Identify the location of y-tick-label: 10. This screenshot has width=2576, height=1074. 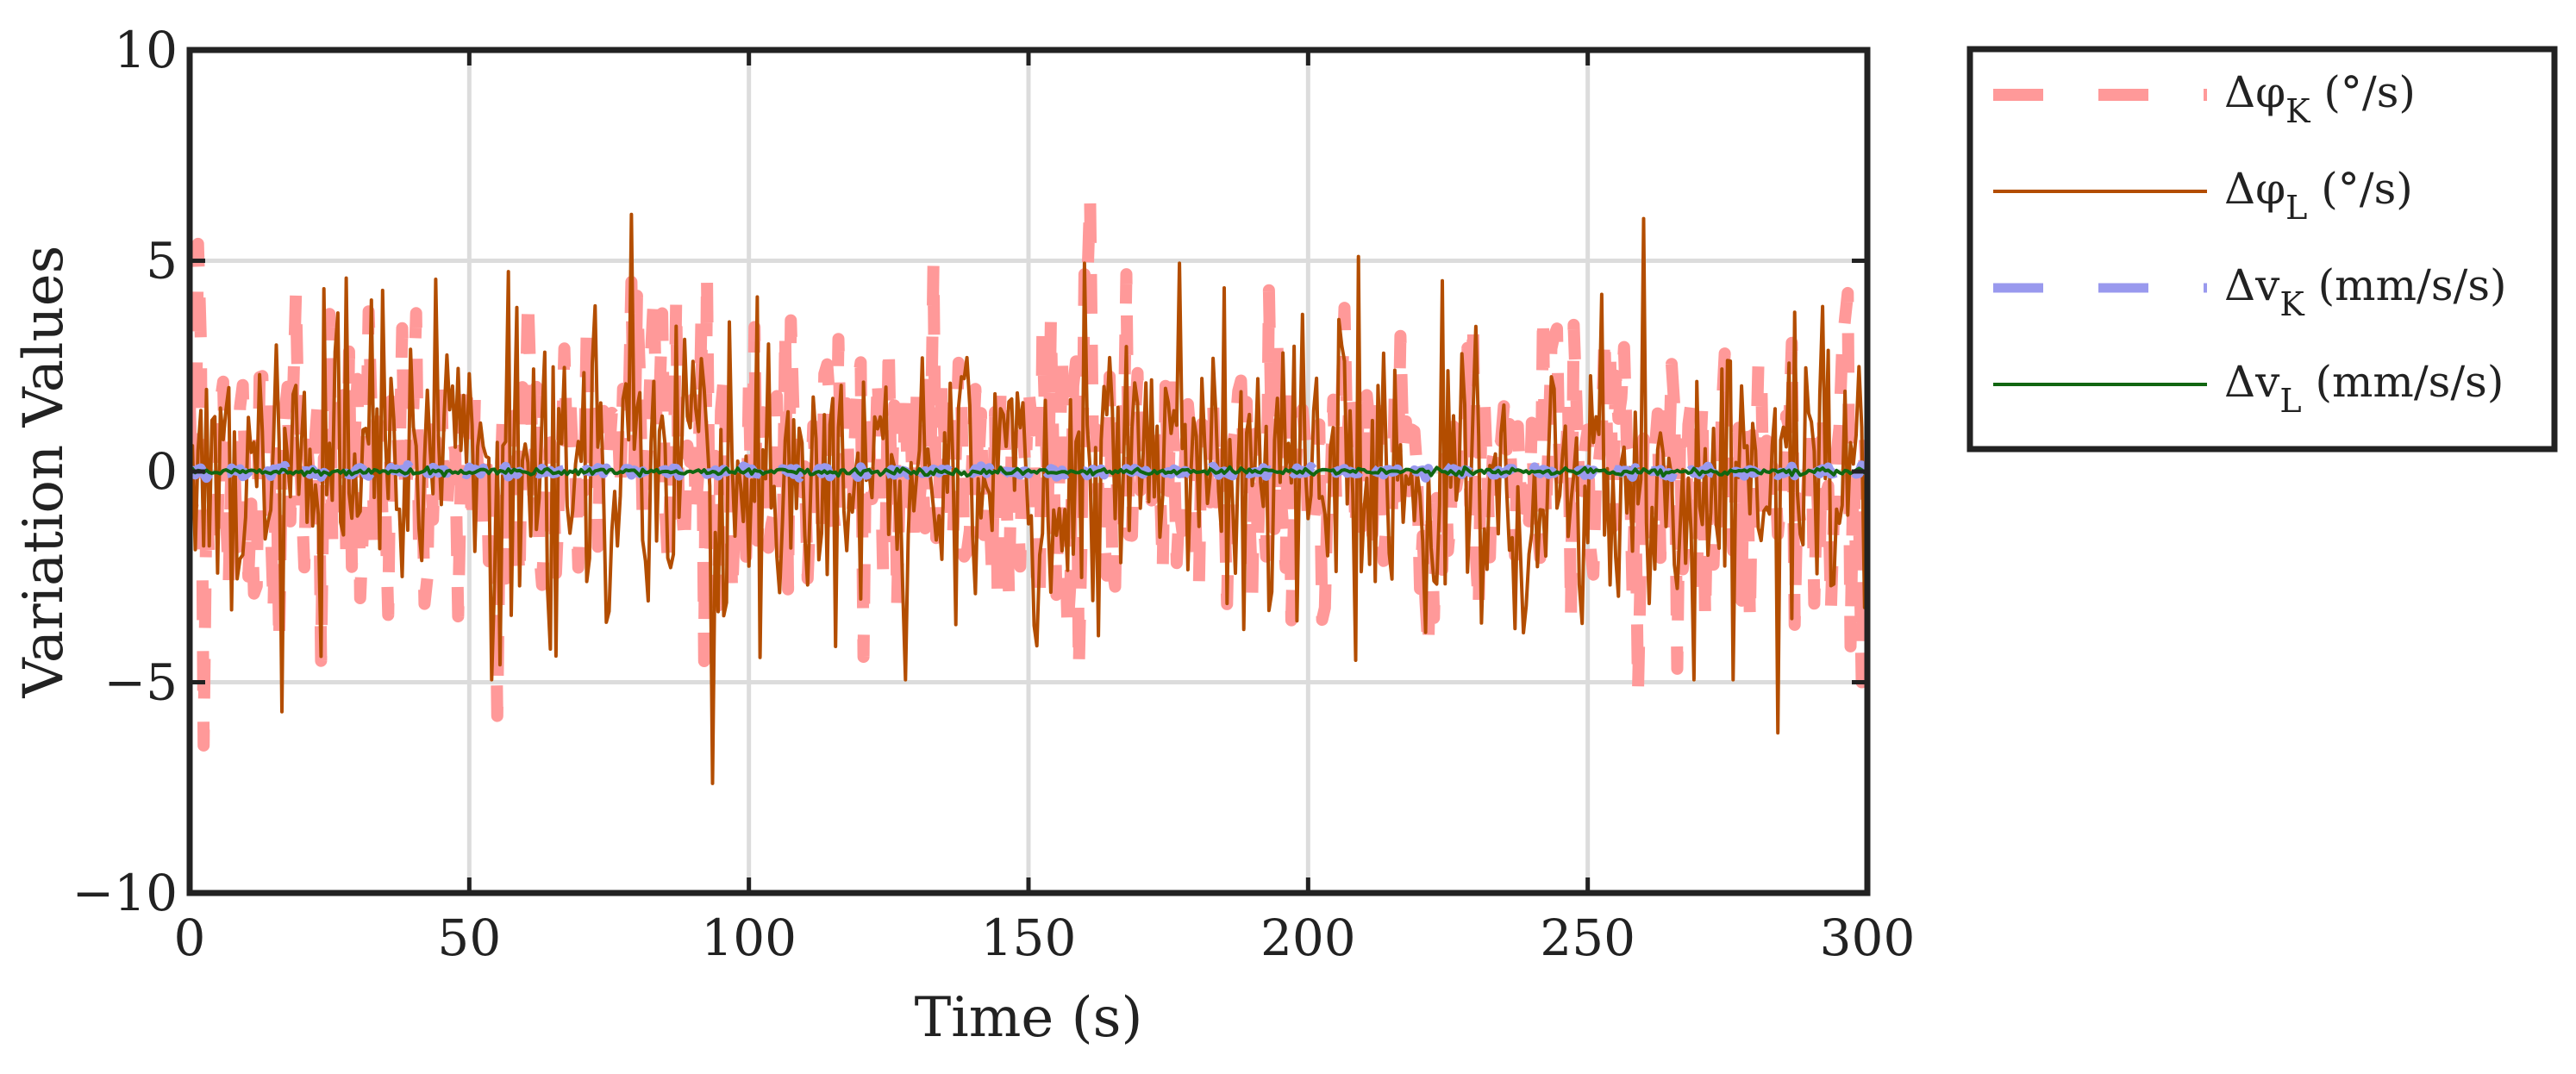
(146, 50).